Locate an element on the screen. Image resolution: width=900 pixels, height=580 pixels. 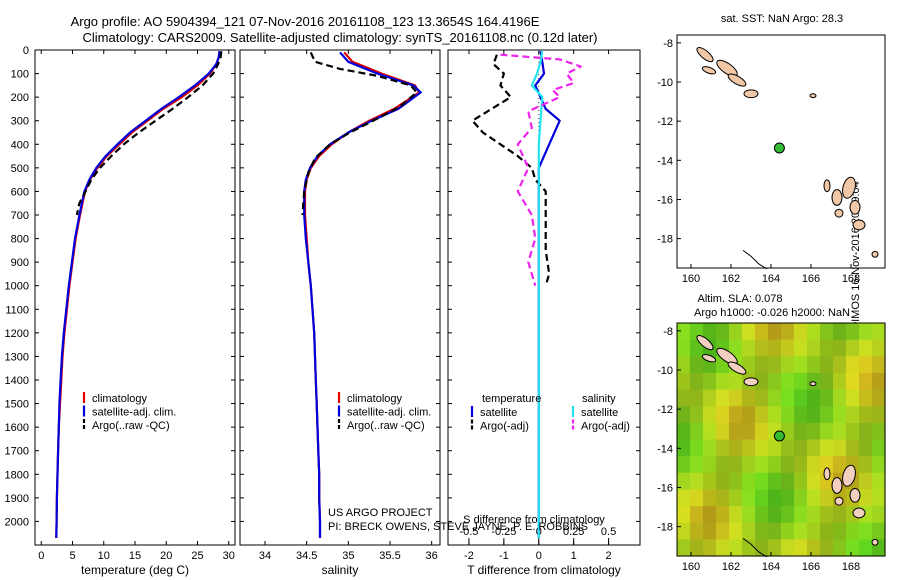
temperature-xtick-label: 20 is located at coordinates (166, 556).